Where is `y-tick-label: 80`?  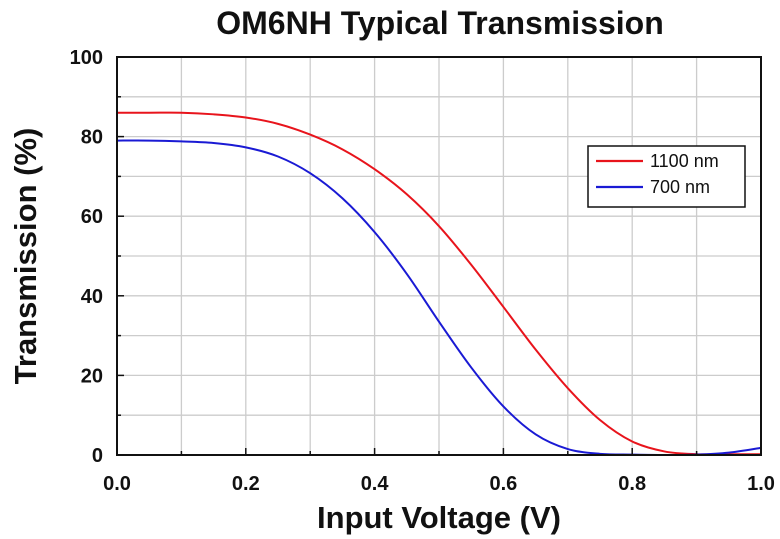 y-tick-label: 80 is located at coordinates (92, 138).